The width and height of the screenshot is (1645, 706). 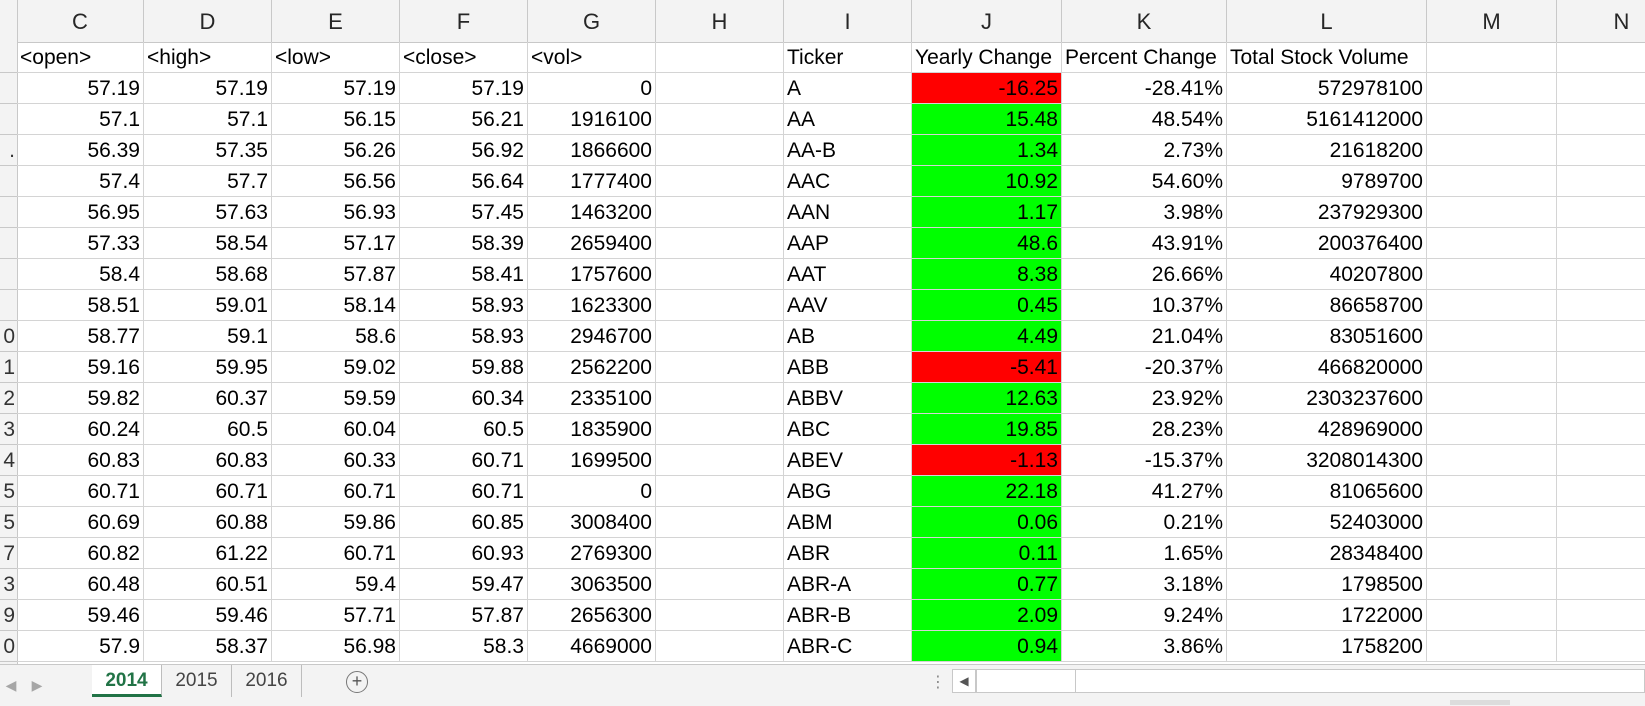 I want to click on cell-close: 60.5, so click(x=464, y=429).